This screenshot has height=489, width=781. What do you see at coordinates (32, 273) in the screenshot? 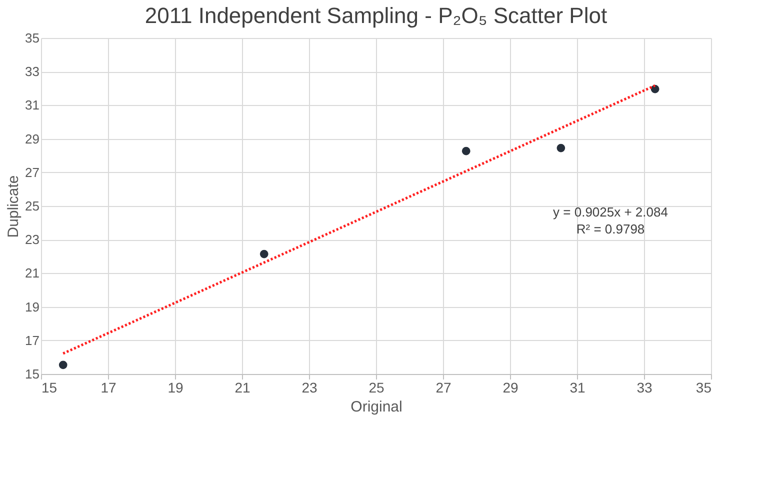
I see `y-tick-label: 21` at bounding box center [32, 273].